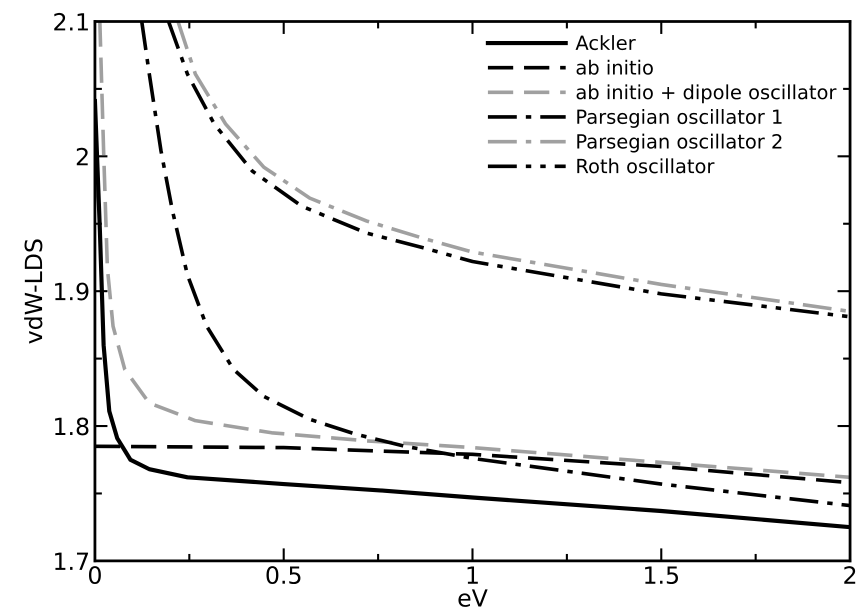 Image resolution: width=863 pixels, height=613 pixels. Describe the element at coordinates (71, 561) in the screenshot. I see `y-tick-label: 1.7` at that location.